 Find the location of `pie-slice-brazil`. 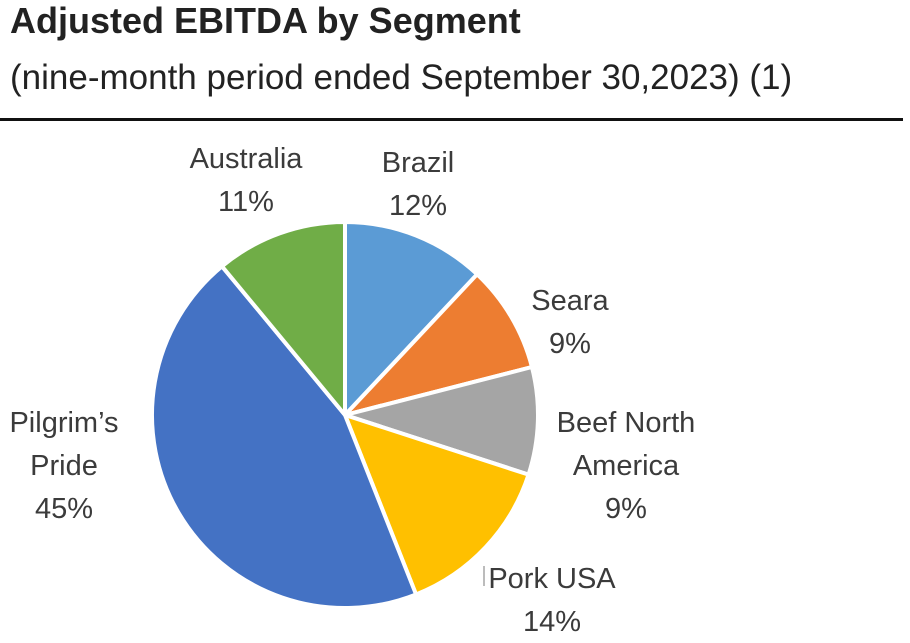

pie-slice-brazil is located at coordinates (411, 318).